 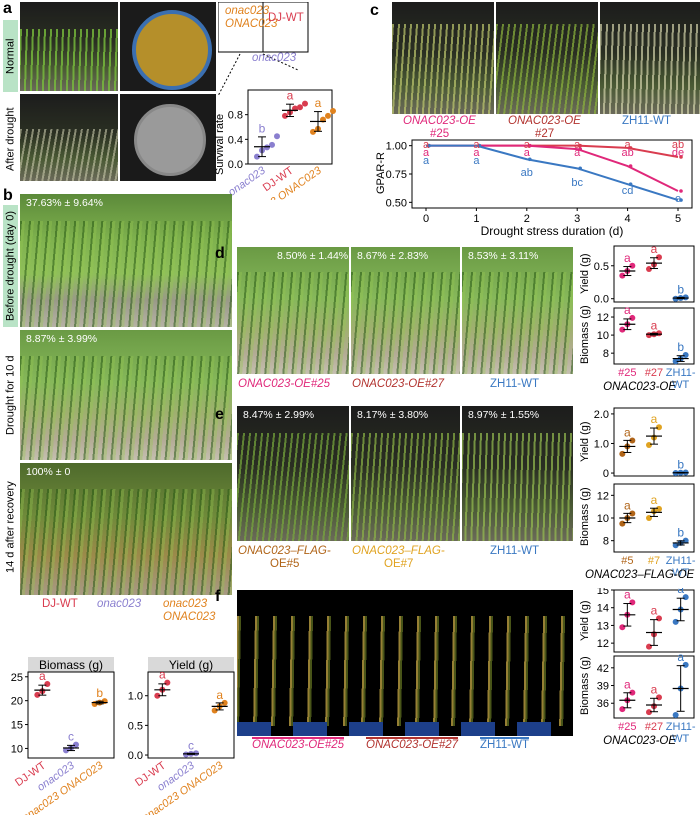 I want to click on y-tick-label: 15, so click(x=17, y=726).